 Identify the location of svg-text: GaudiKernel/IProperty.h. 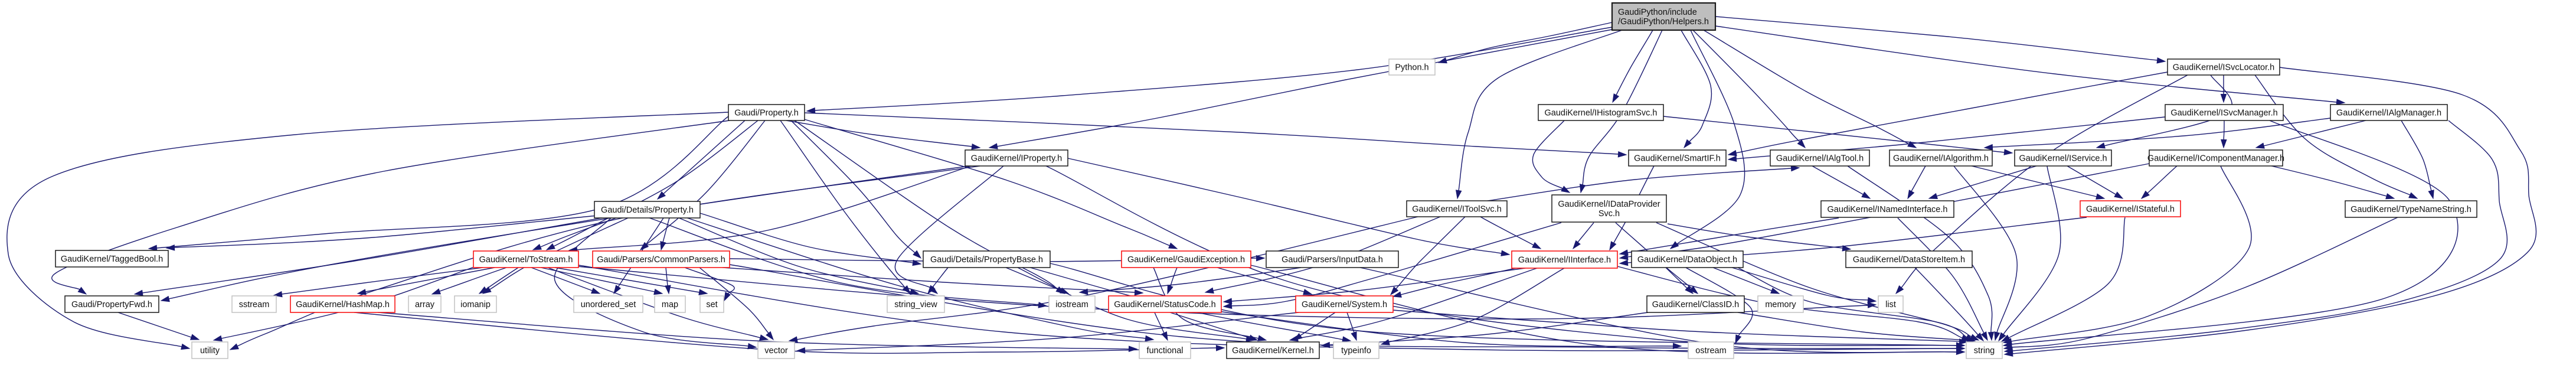
(1016, 158).